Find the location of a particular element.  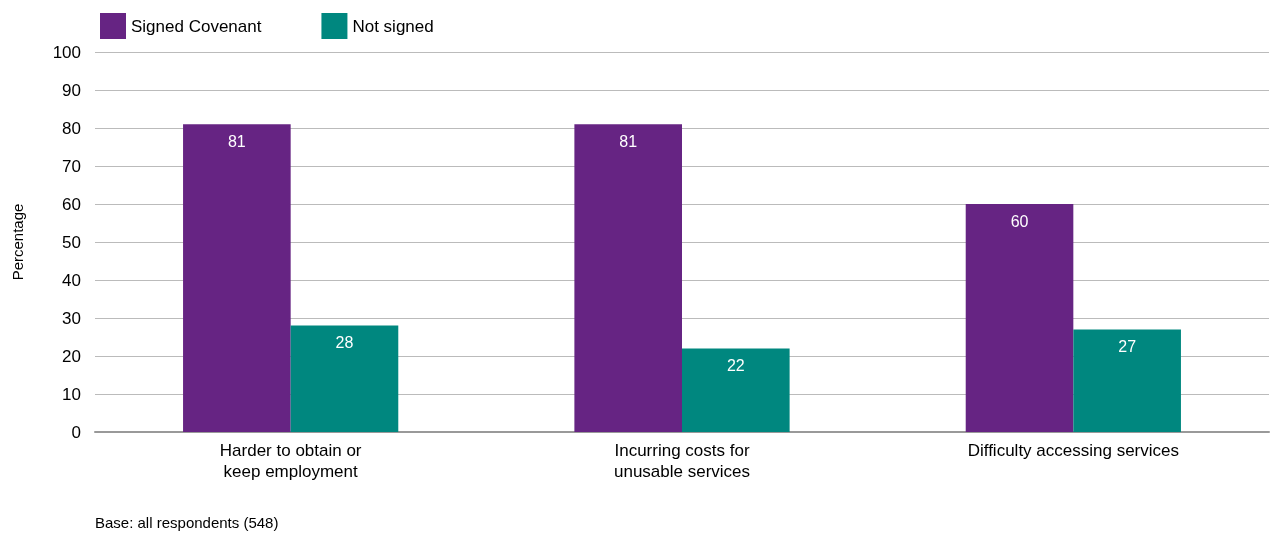

text: Base: all respondents (548) is located at coordinates (187, 522).